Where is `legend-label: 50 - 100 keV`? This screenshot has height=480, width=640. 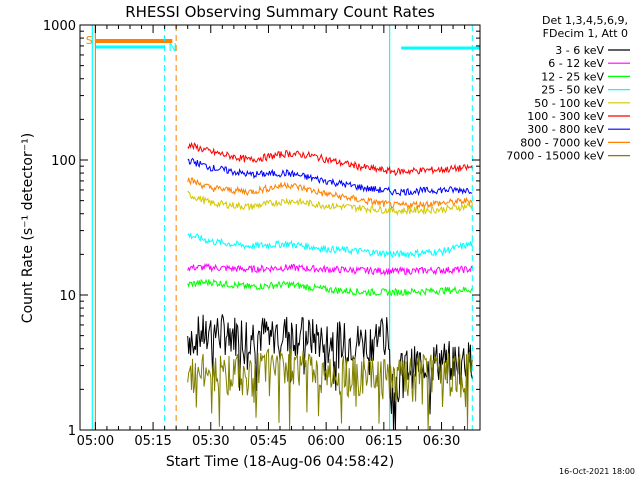 legend-label: 50 - 100 keV is located at coordinates (569, 103).